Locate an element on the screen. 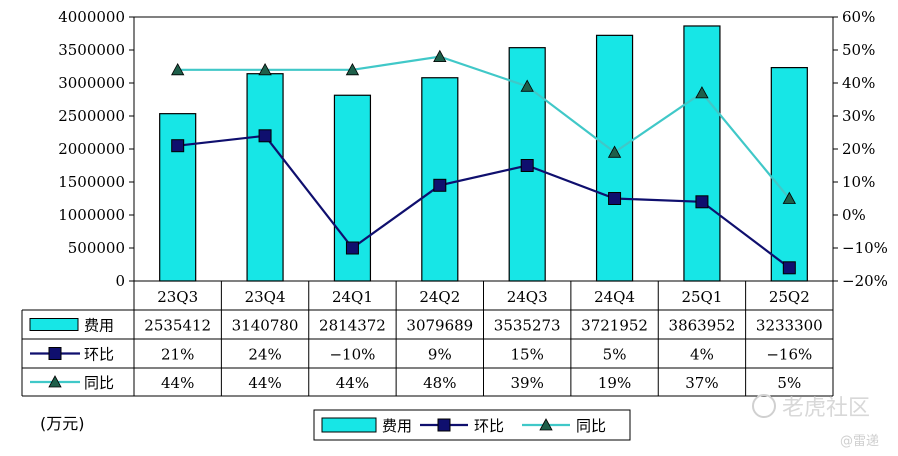 The image size is (898, 456). y-right-tick-label: 30% is located at coordinates (858, 116).